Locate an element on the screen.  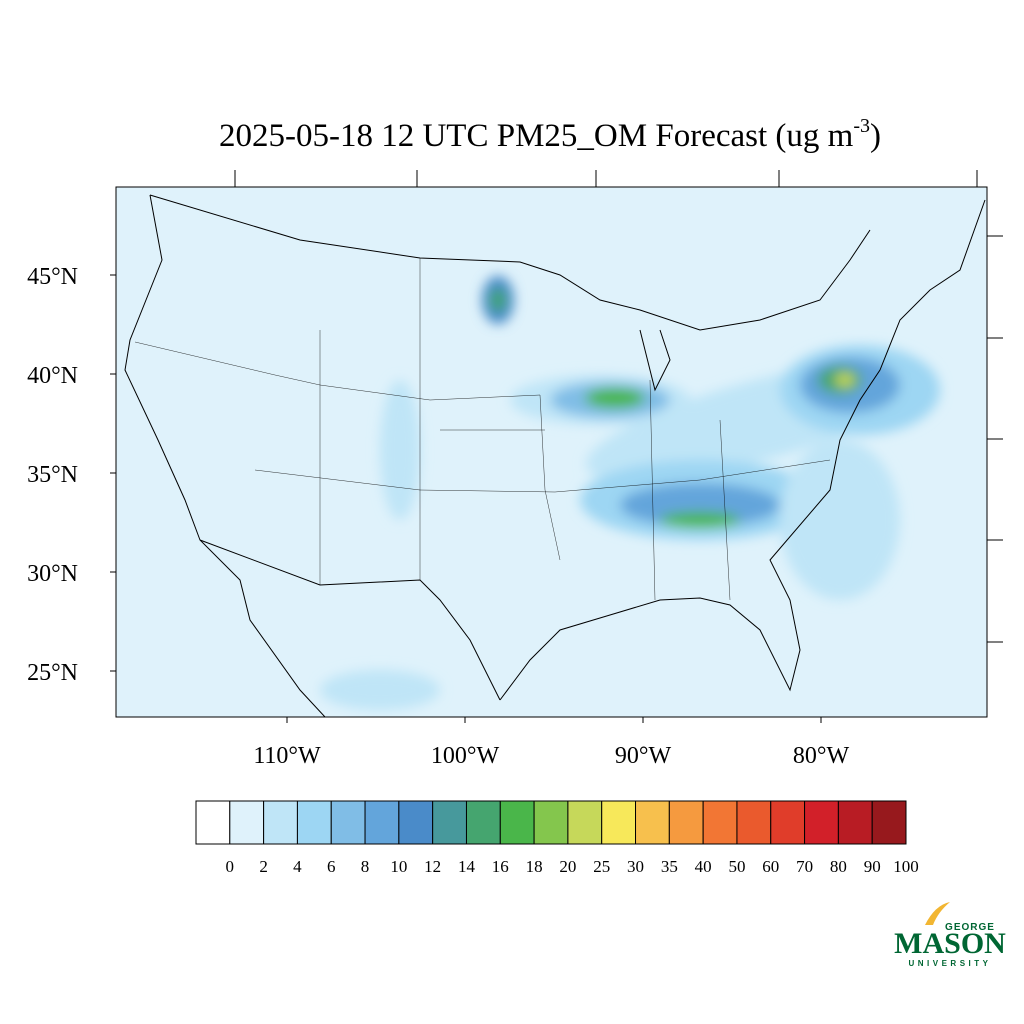
colorbar-label: 0 is located at coordinates (230, 866).